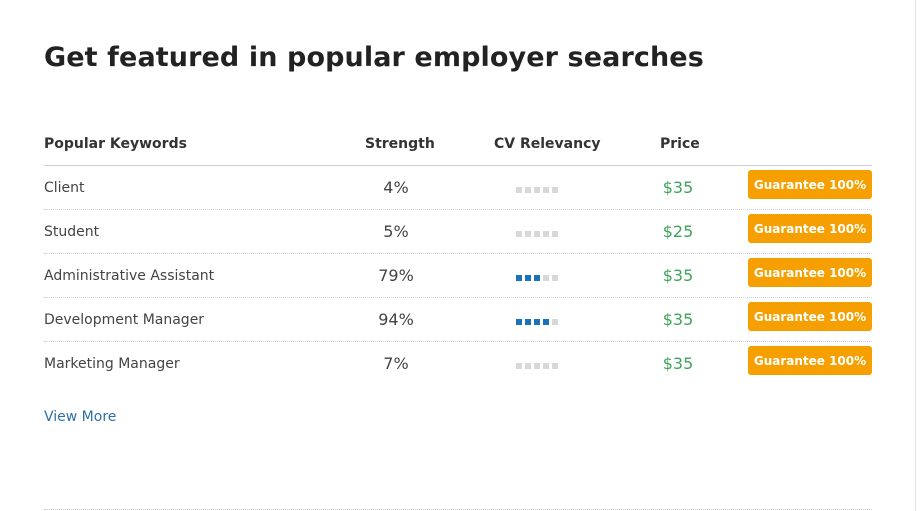  Describe the element at coordinates (396, 363) in the screenshot. I see `strength-value: 7%` at that location.